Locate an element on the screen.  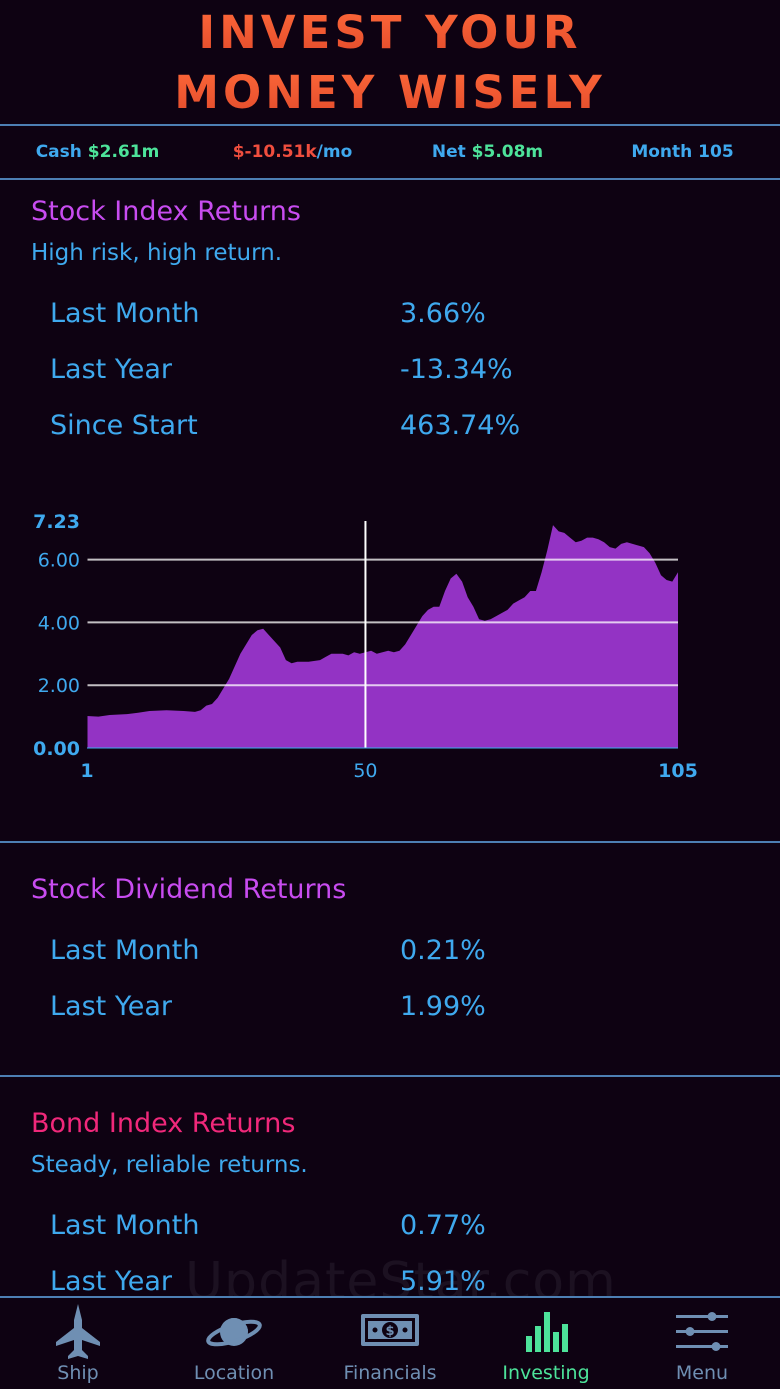
month-label: Month 105 is located at coordinates (682, 152).